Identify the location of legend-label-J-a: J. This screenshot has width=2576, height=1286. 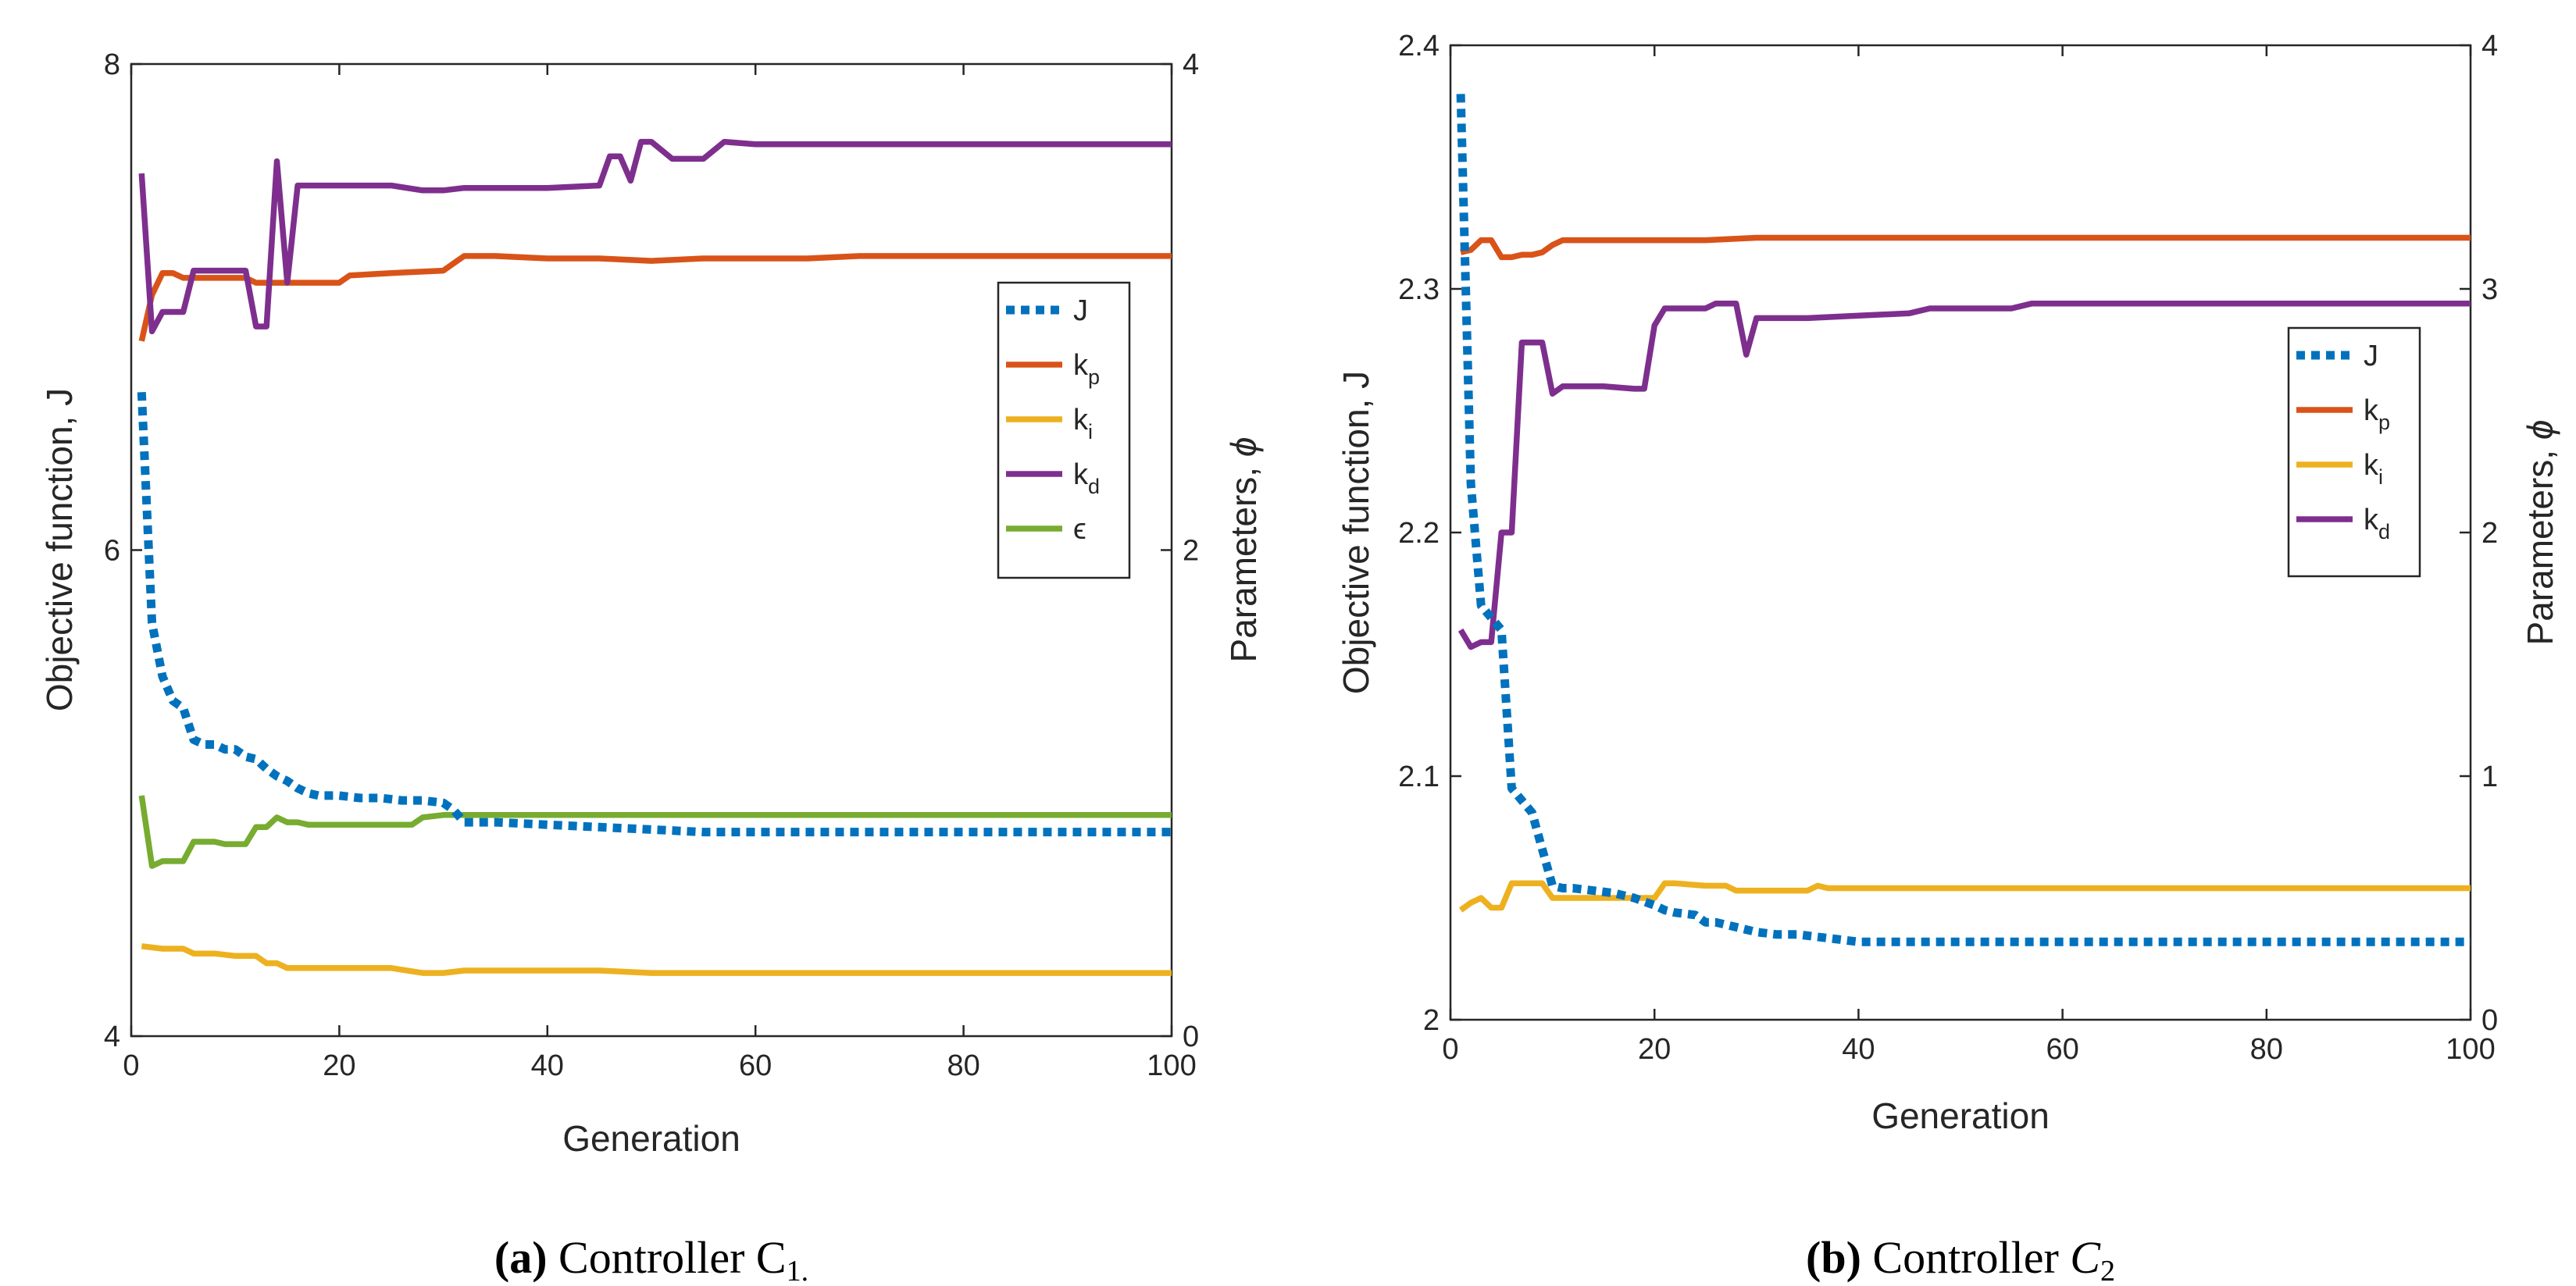
(1080, 310).